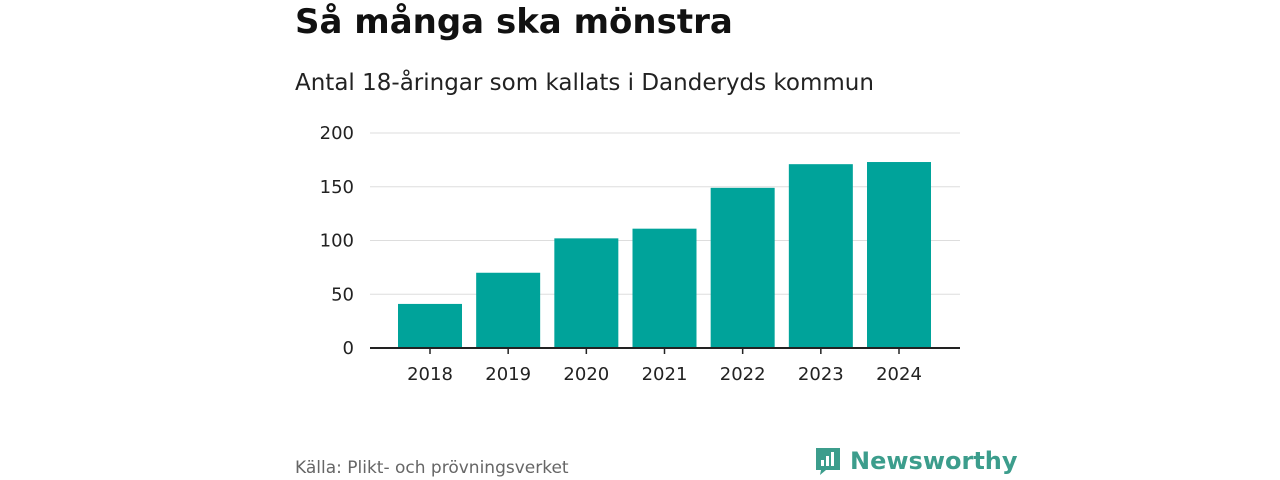  Describe the element at coordinates (430, 325) in the screenshot. I see `bar-2018` at that location.